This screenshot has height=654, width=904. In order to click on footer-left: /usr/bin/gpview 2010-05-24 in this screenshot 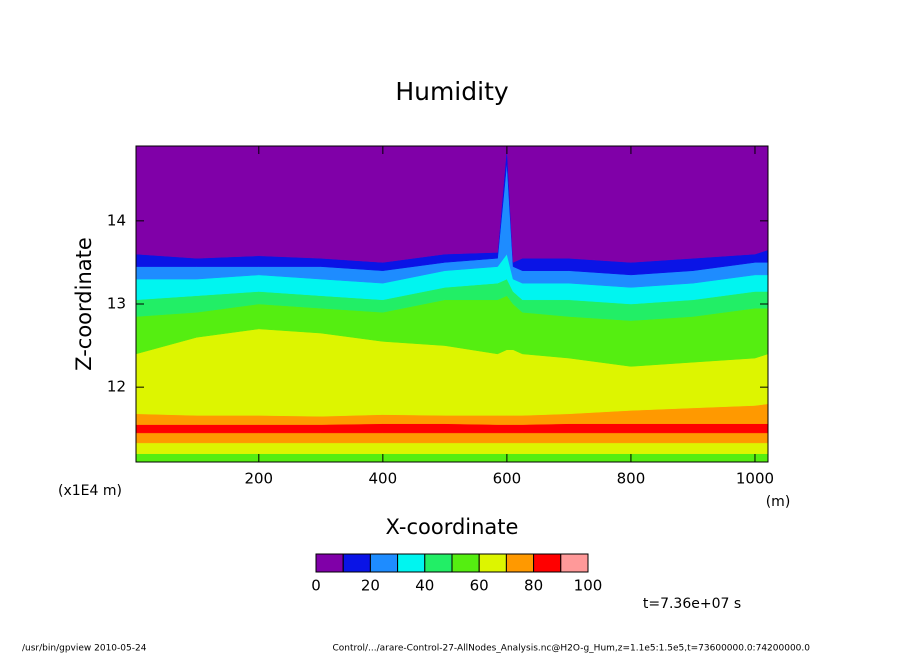, I will do `click(84, 649)`.